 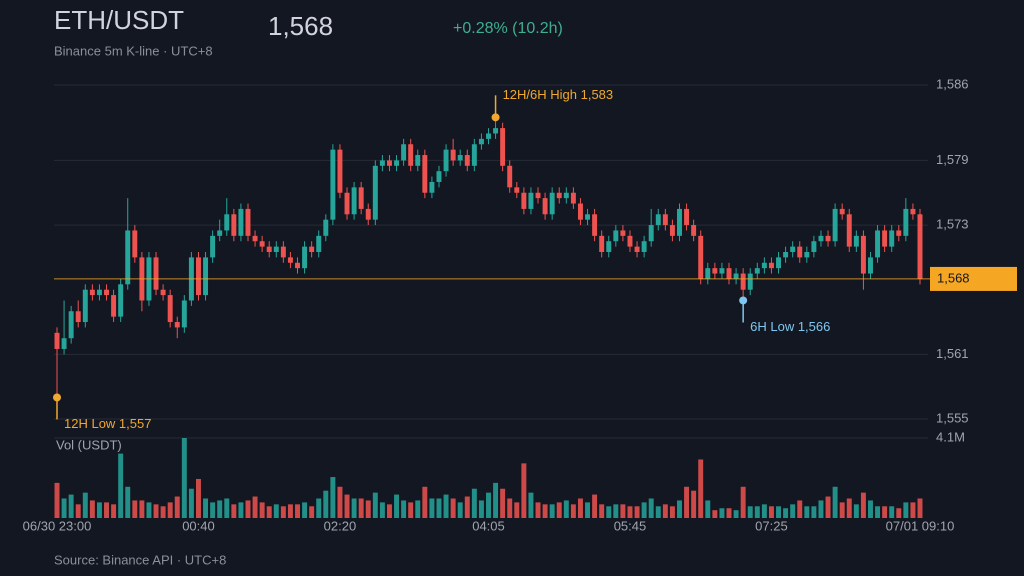 What do you see at coordinates (57, 525) in the screenshot?
I see `x-tick-label: 06/30 23:00` at bounding box center [57, 525].